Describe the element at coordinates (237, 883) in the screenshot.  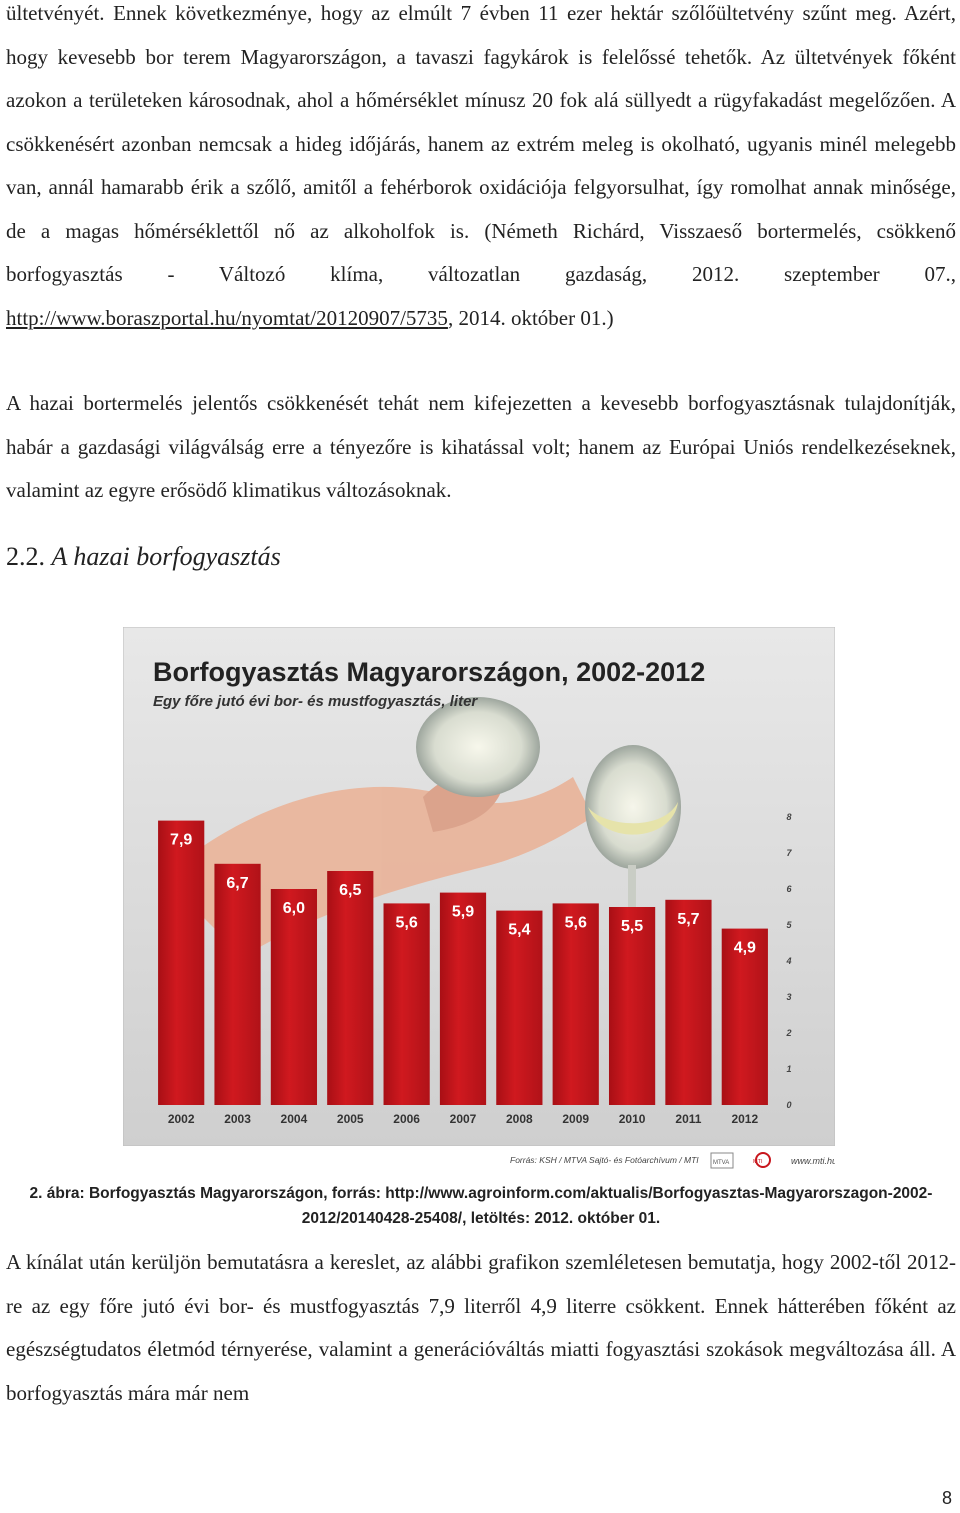
I see `value-label-2003: 6,7` at that location.